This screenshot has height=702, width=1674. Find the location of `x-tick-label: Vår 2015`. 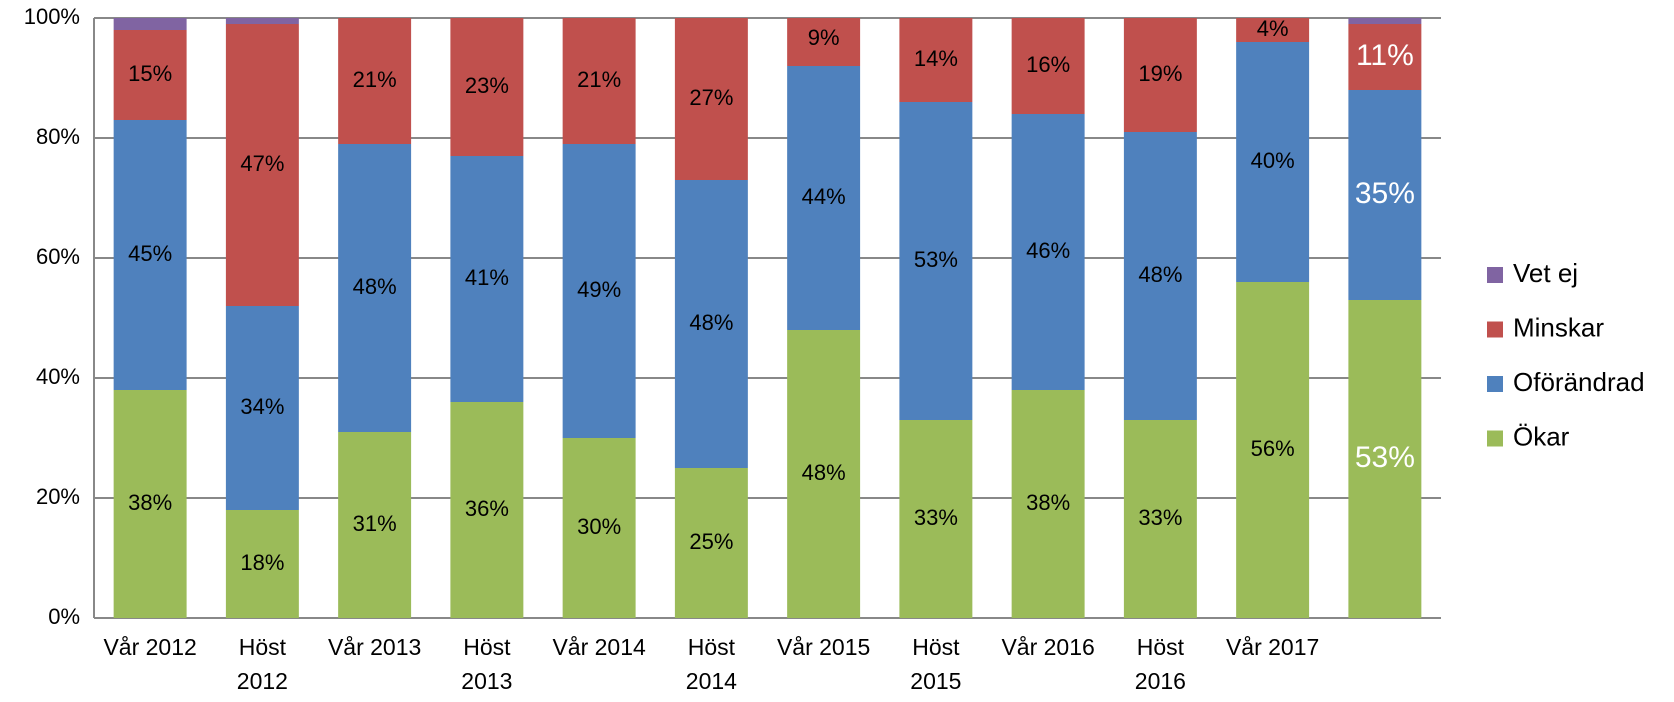

x-tick-label: Vår 2015 is located at coordinates (823, 647).